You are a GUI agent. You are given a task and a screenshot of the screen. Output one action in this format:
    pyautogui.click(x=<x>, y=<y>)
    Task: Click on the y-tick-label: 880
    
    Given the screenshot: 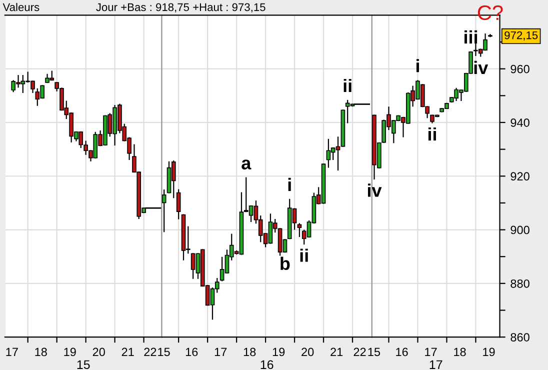 What is the action you would take?
    pyautogui.click(x=520, y=283)
    